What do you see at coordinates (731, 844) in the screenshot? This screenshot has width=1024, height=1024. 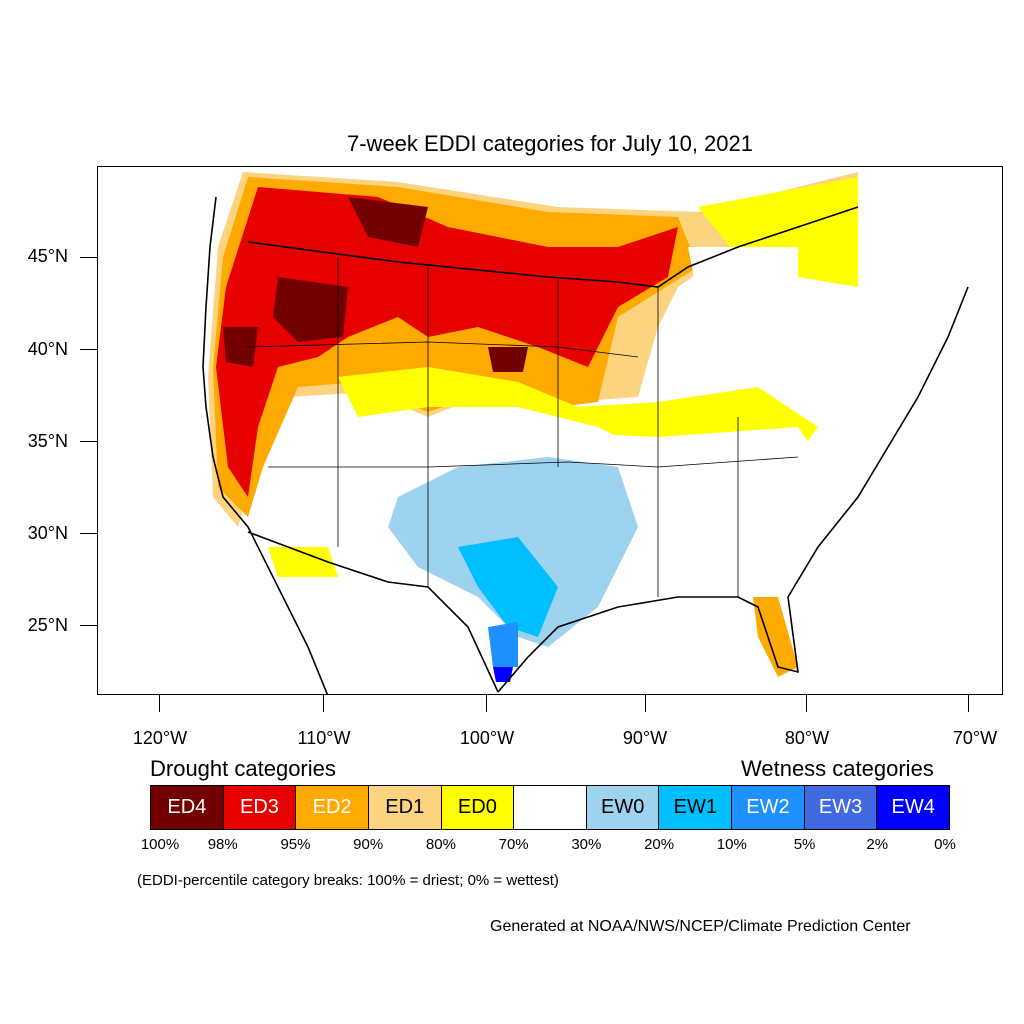 I see `percentile-label: 10%` at bounding box center [731, 844].